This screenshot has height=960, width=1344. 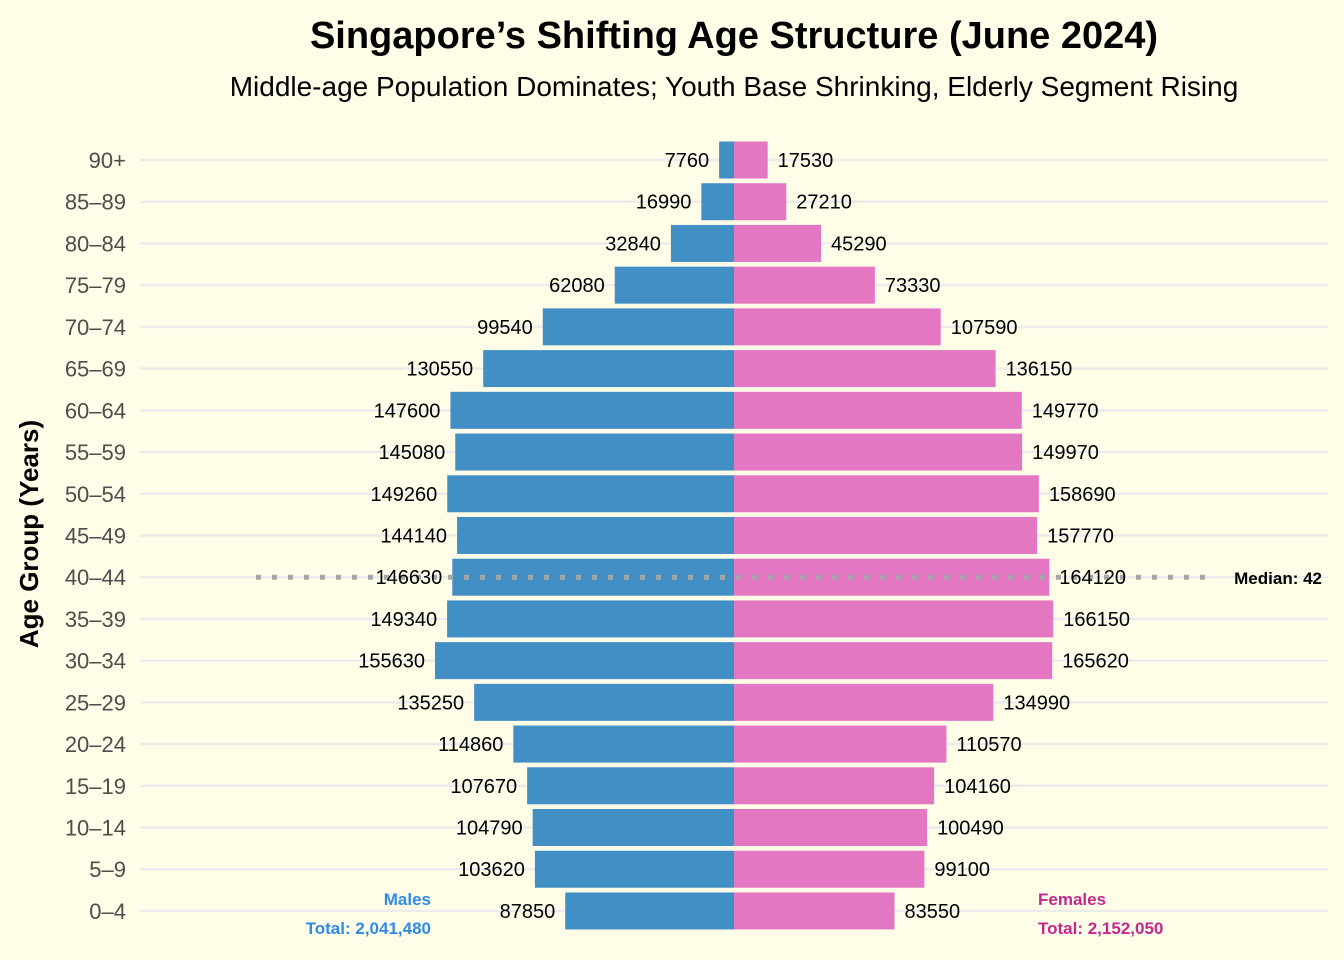 I want to click on y-tick-label: 90+, so click(x=107, y=160).